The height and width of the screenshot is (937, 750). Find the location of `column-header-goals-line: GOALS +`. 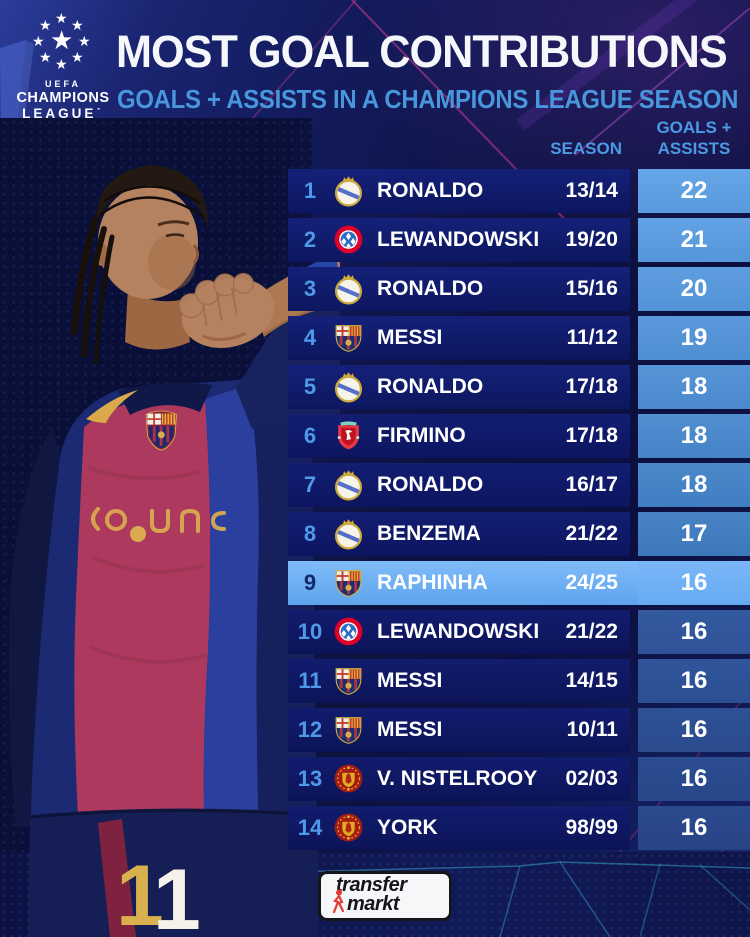

column-header-goals-line: GOALS + is located at coordinates (694, 127).